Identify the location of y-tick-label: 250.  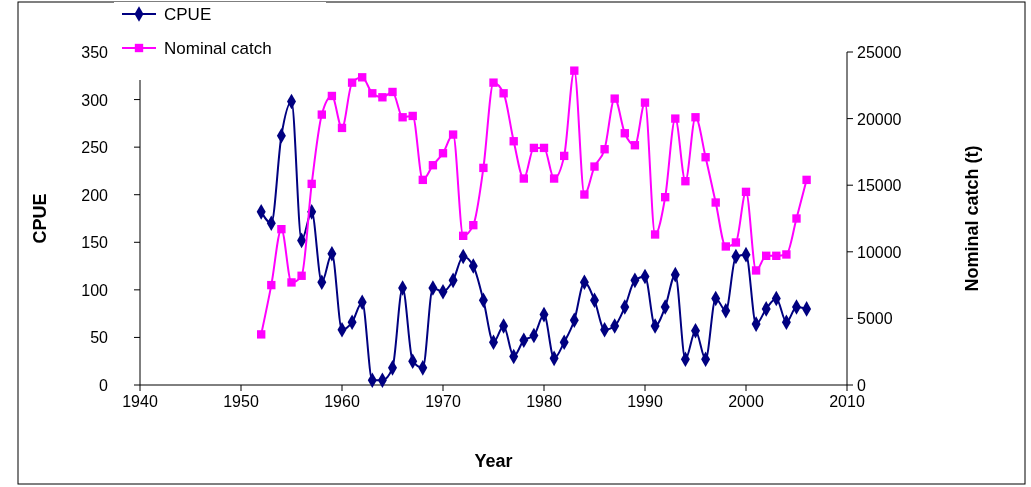
(95, 148).